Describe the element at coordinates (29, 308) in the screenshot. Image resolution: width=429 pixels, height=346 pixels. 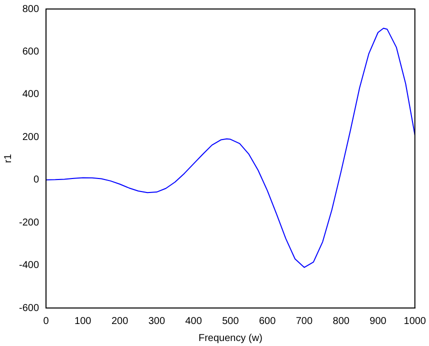
I see `y-tick-label: -600` at that location.